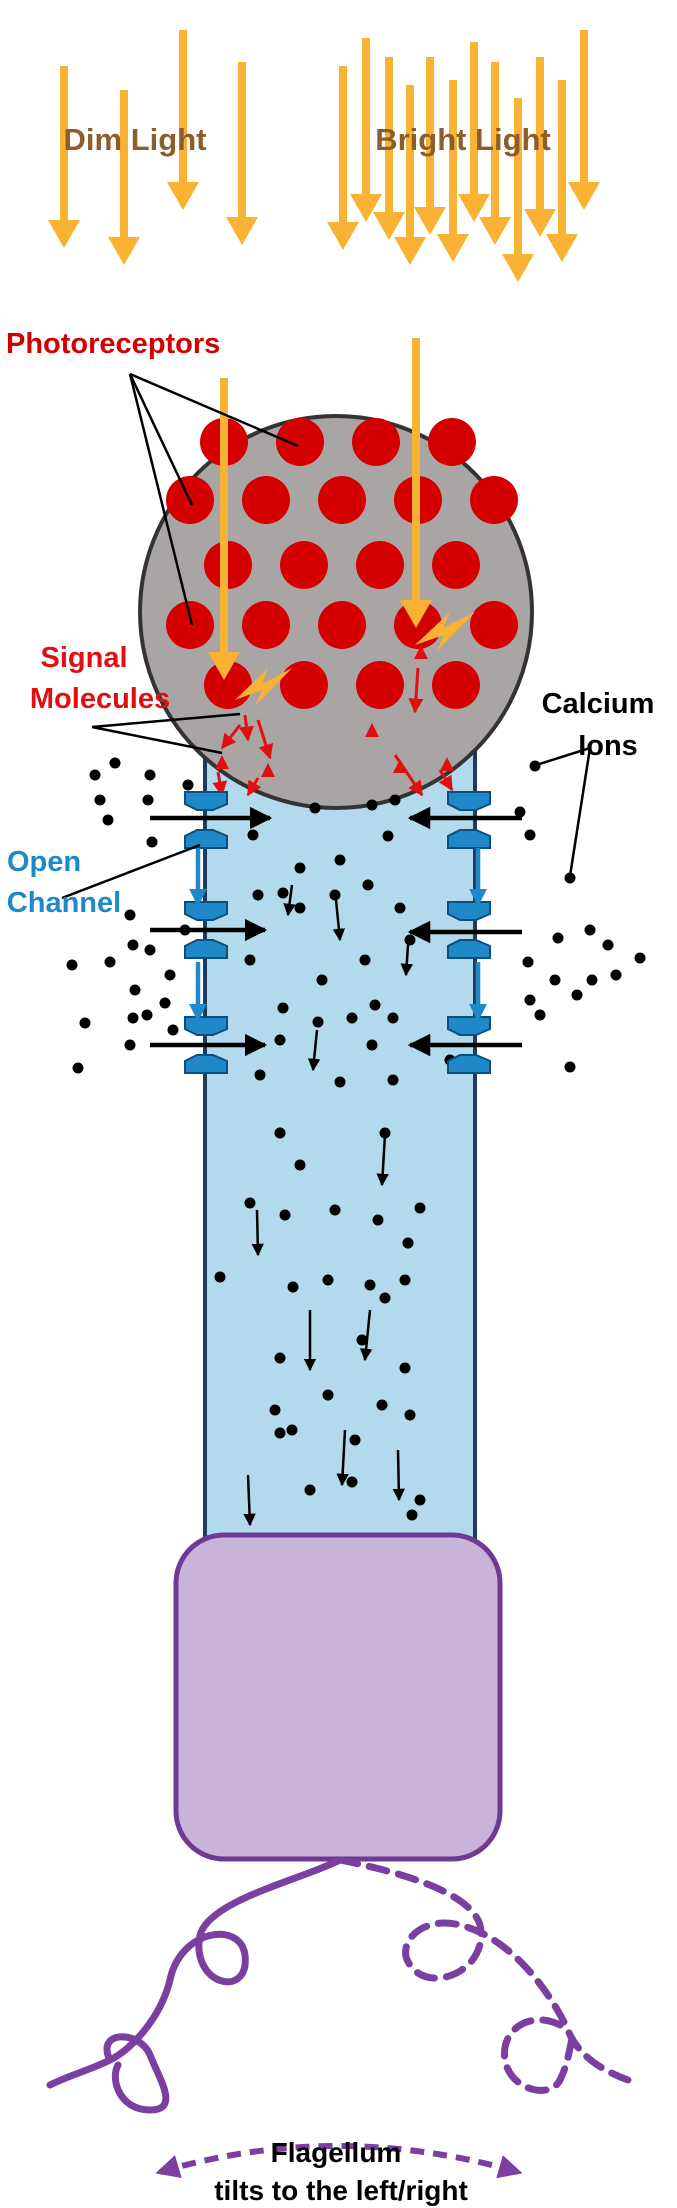 Image resolution: width=677 pixels, height=2208 pixels. I want to click on calcium-ions-label-1: Calcium, so click(598, 704).